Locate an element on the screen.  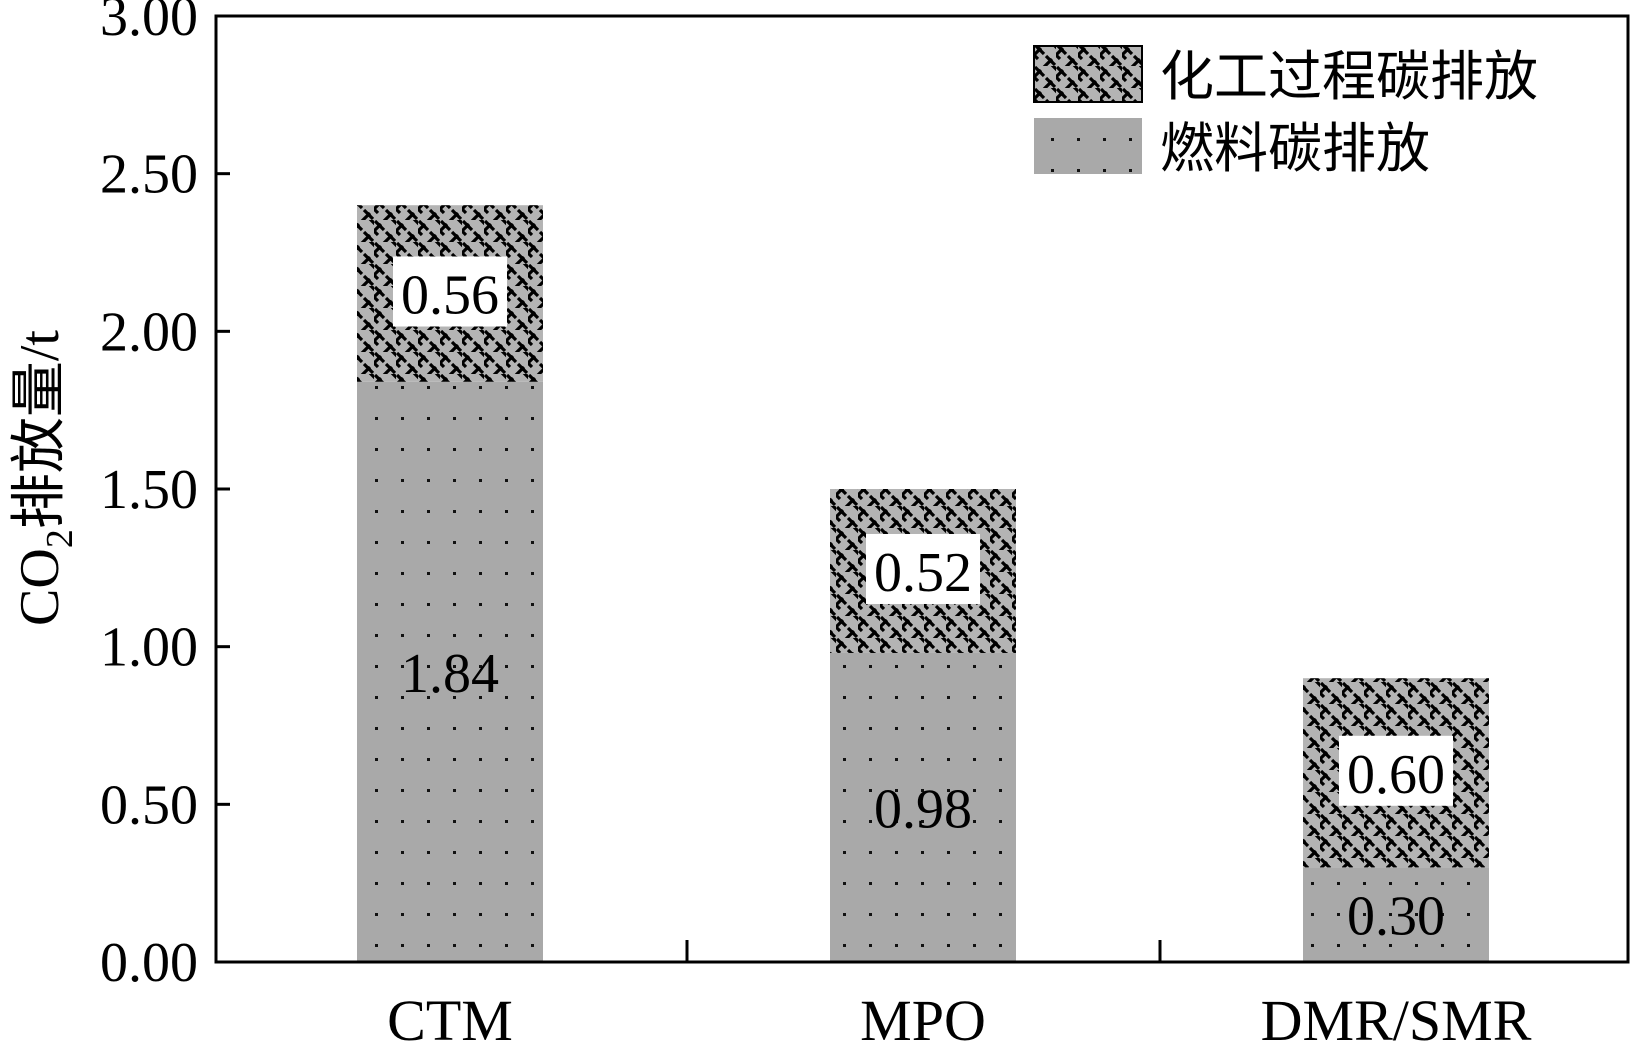
value-label-fuel: 0.30 is located at coordinates (1396, 917).